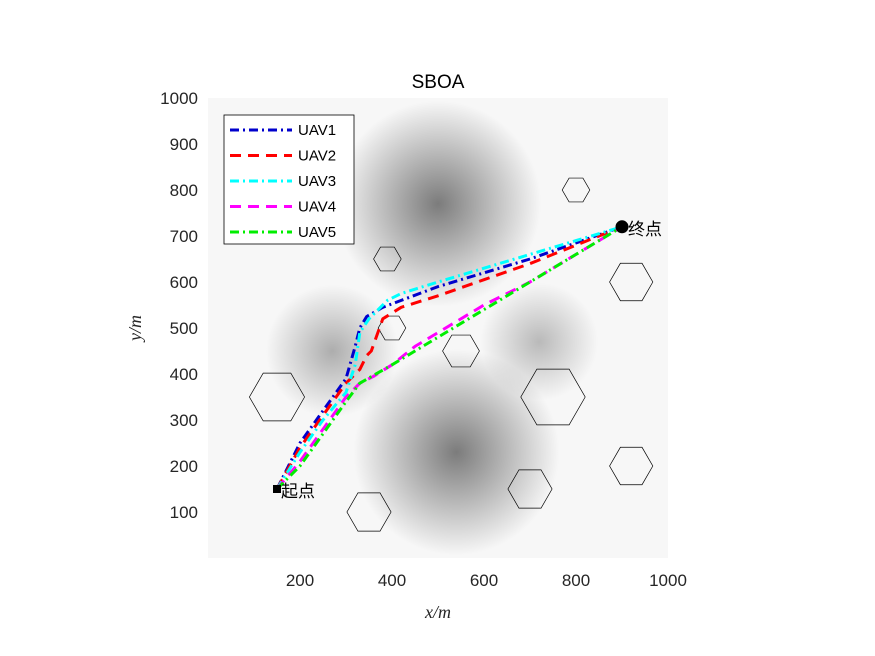  Describe the element at coordinates (298, 492) in the screenshot. I see `start-label: 起点` at that location.